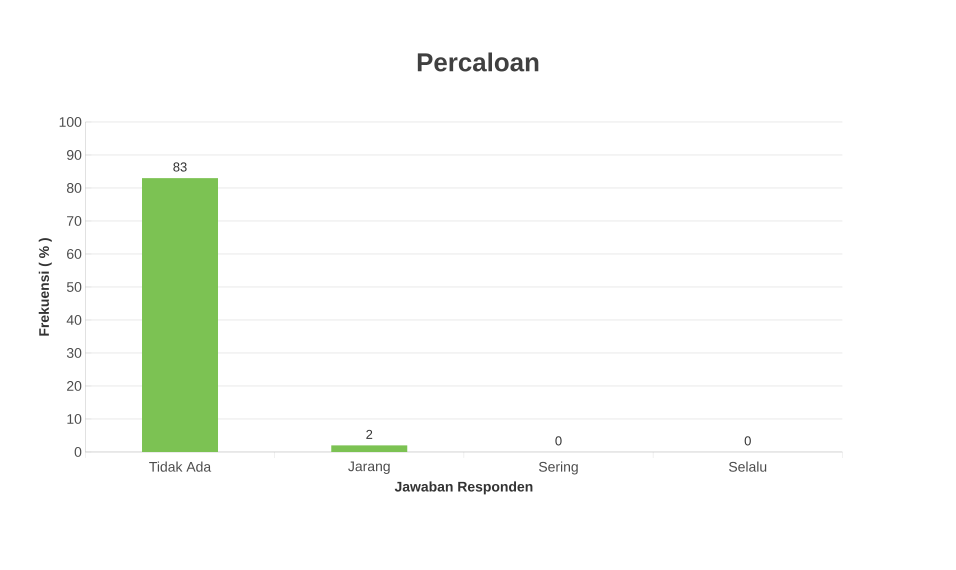  Describe the element at coordinates (747, 467) in the screenshot. I see `x-tick-label: Selalu` at that location.